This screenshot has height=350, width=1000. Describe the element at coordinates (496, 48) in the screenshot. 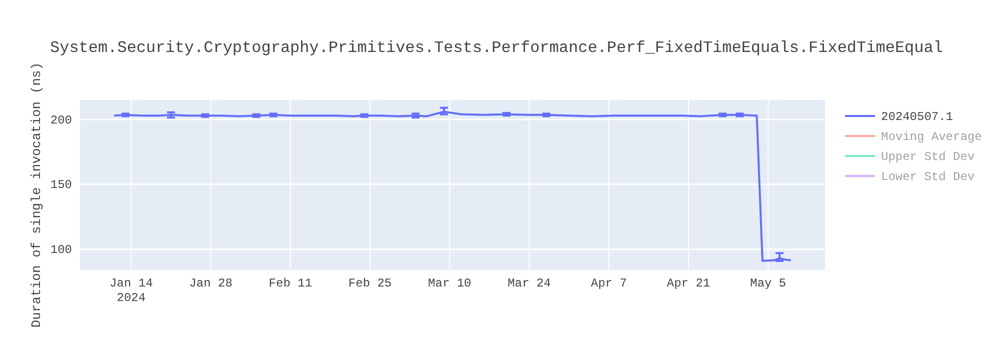

I see `chart-title: System.Security.Cryptography.Primitives.Tests.Performance.Perf_FixedTimeEquals.FixedTimeEqual` at that location.